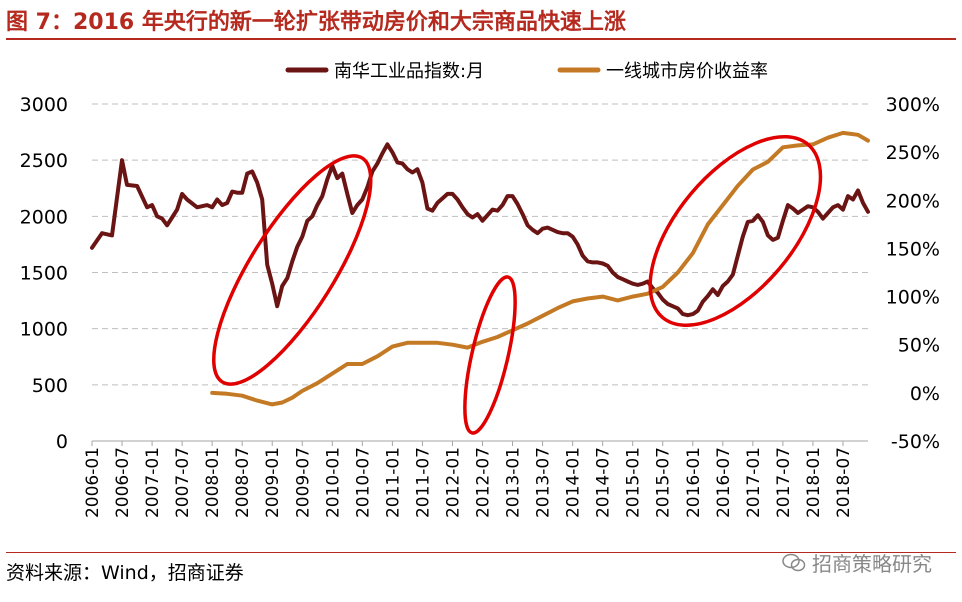 The height and width of the screenshot is (602, 962). What do you see at coordinates (44, 217) in the screenshot?
I see `y-left-tick-label: 2000` at bounding box center [44, 217].